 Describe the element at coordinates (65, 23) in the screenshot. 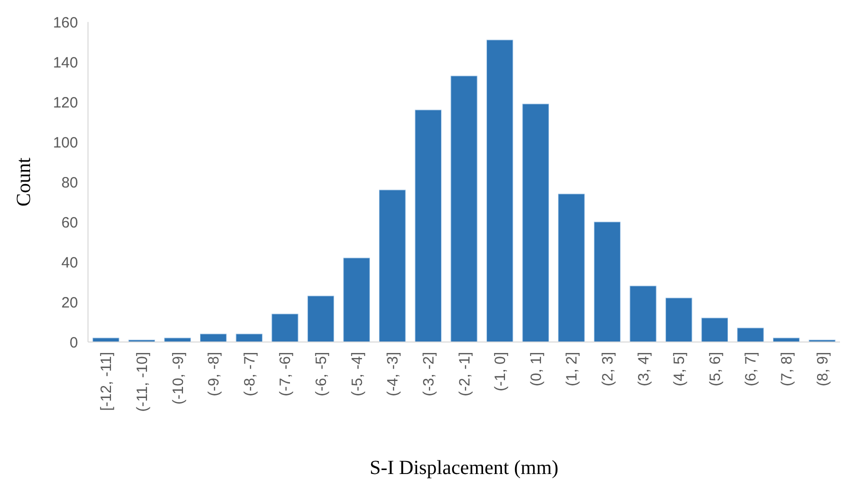

I see `y-tick-label: 160` at that location.